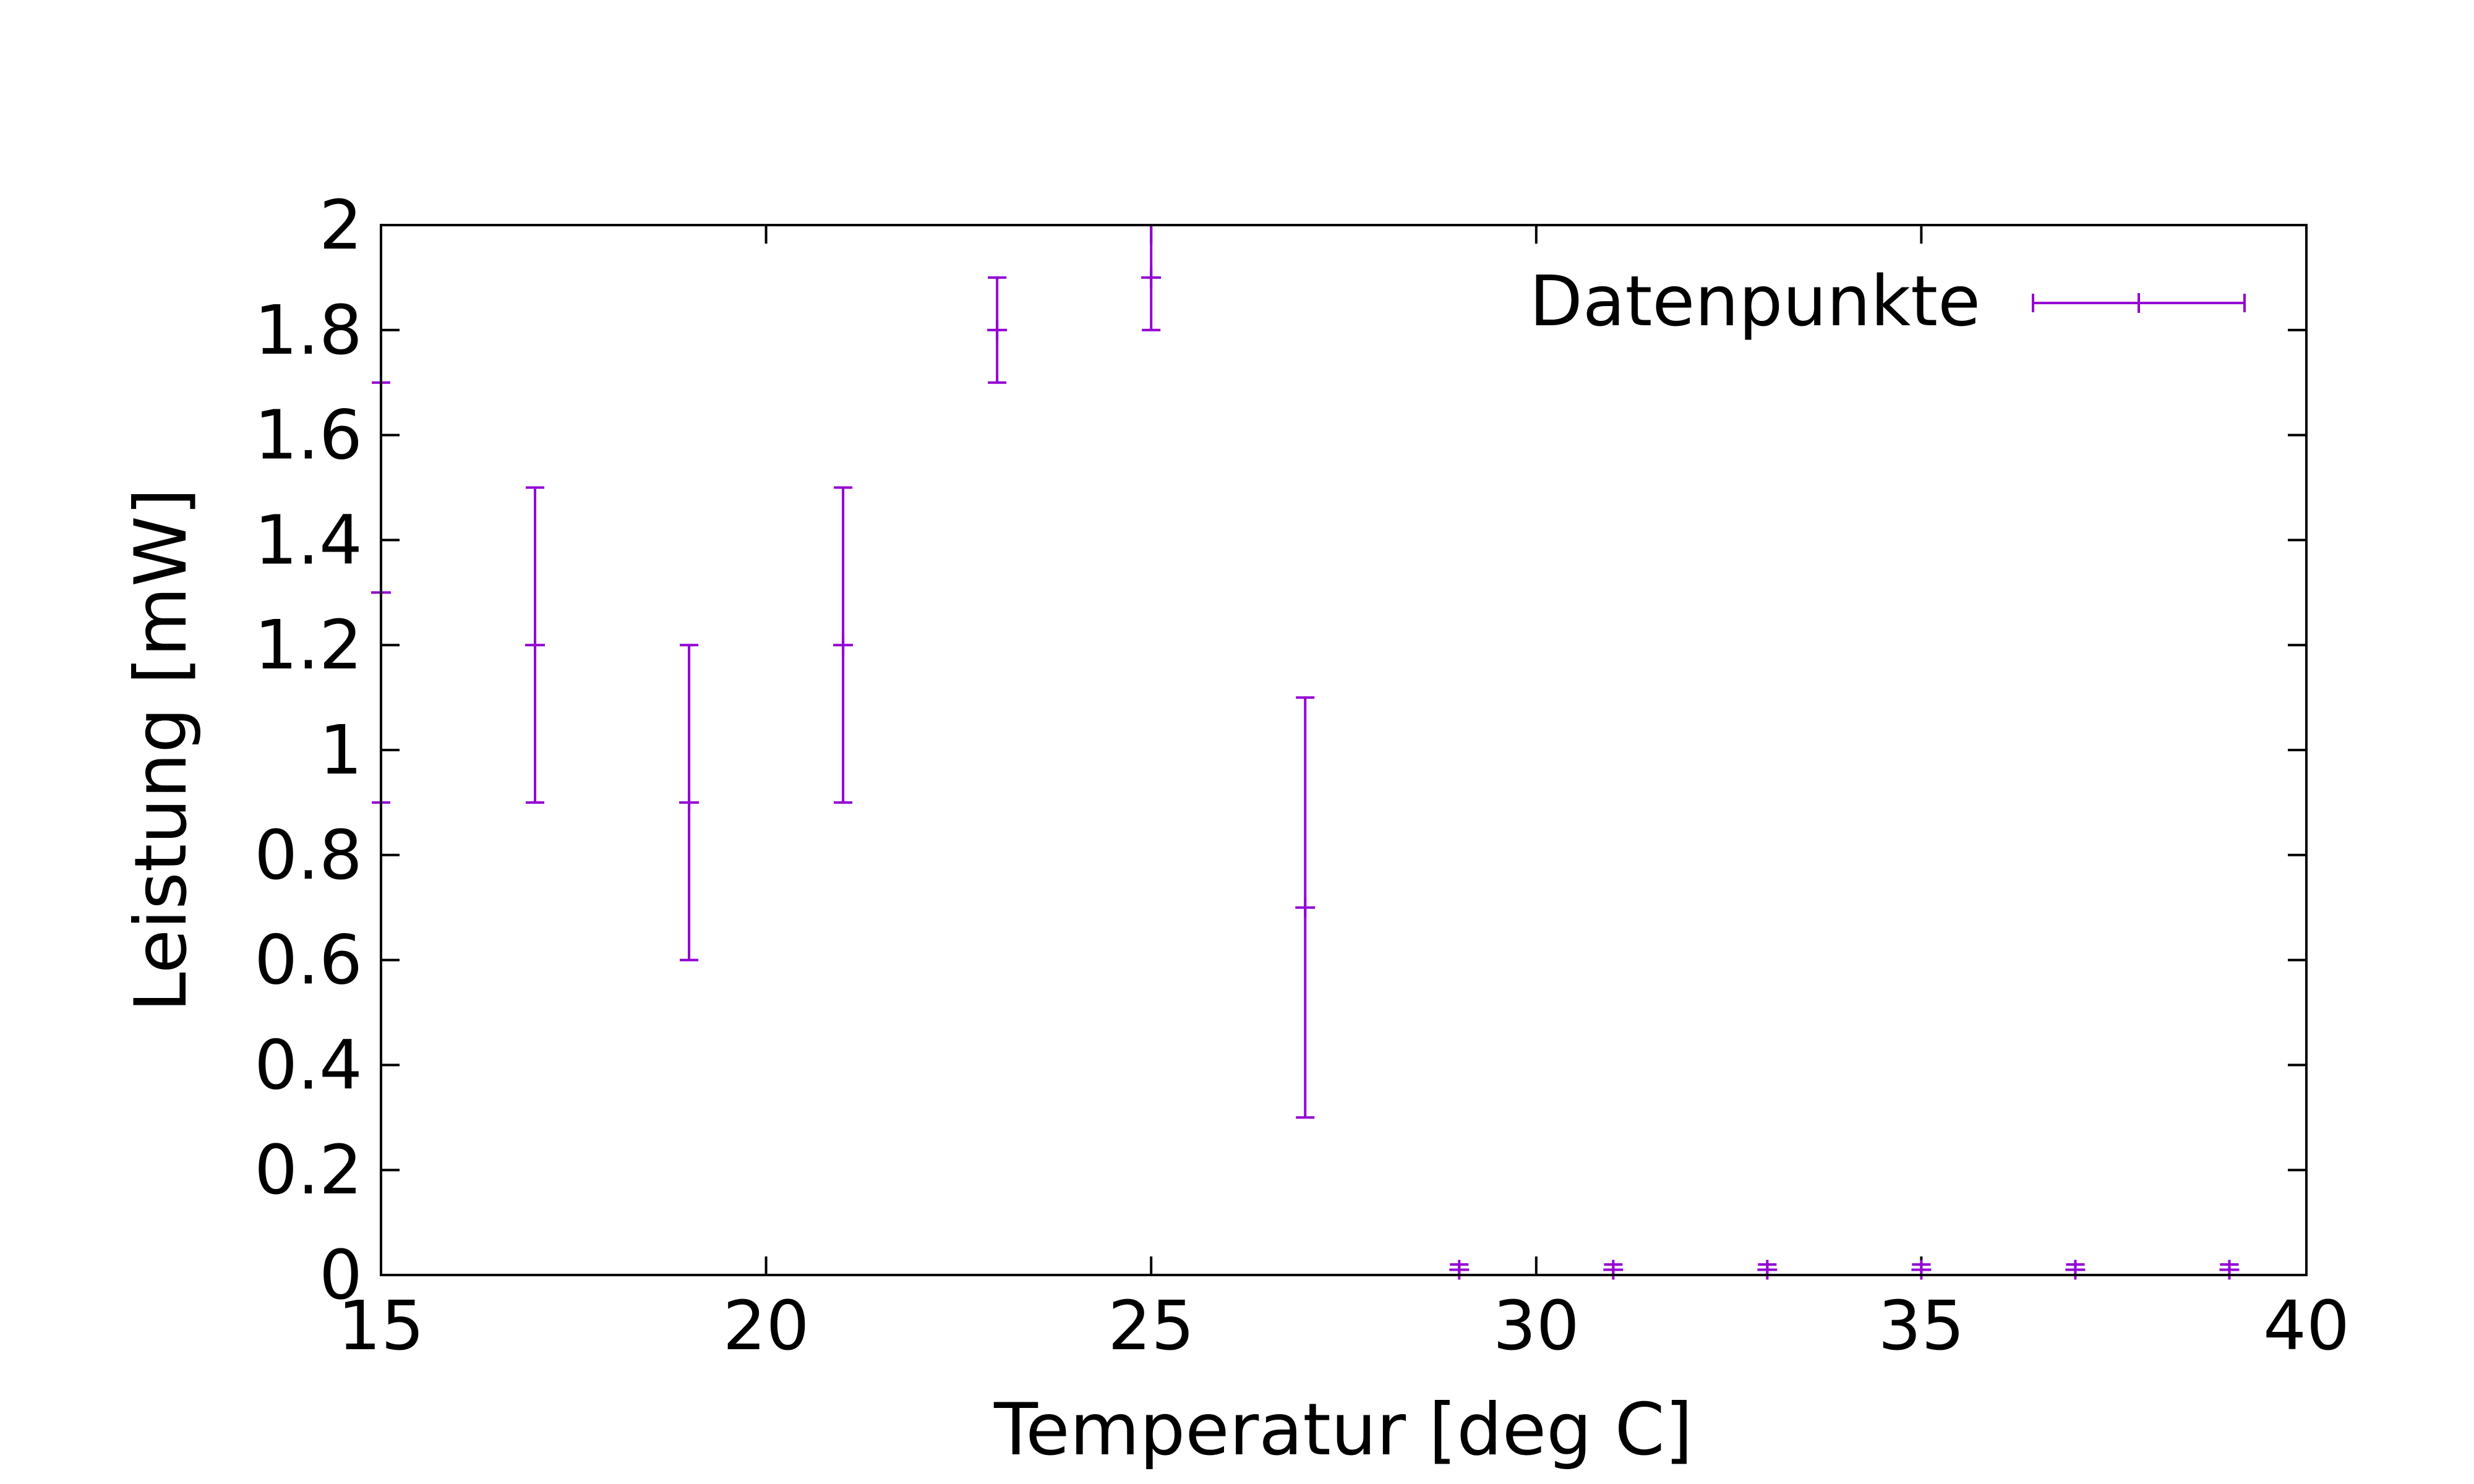 Image resolution: width=2474 pixels, height=1484 pixels. What do you see at coordinates (161, 750) in the screenshot?
I see `y-axis-label: Leistung [mW]` at bounding box center [161, 750].